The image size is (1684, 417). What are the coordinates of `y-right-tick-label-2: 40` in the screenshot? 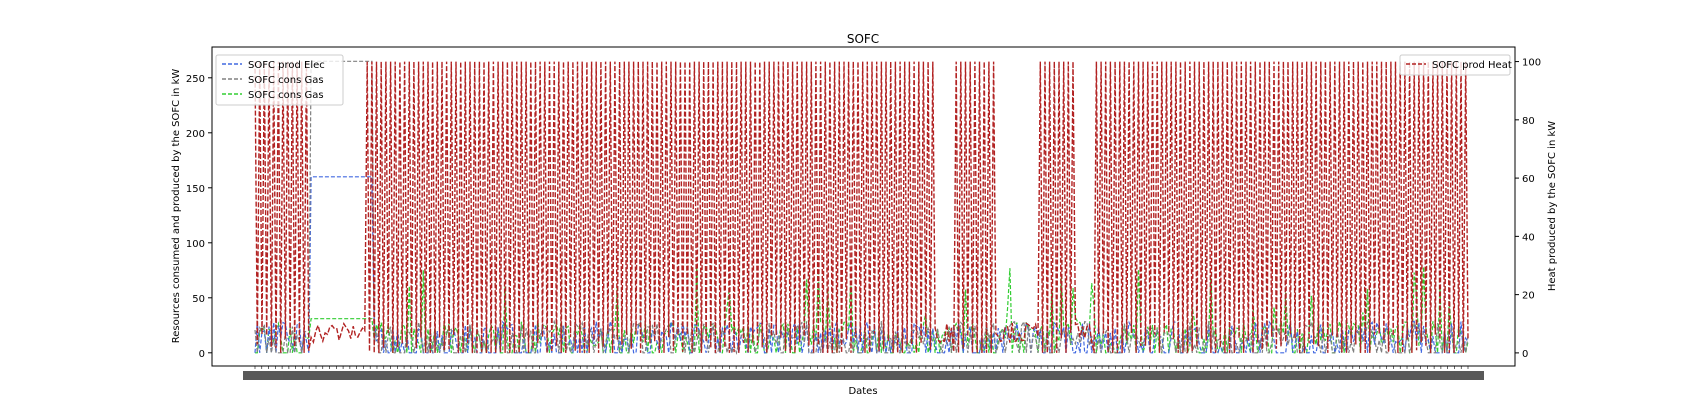 It's located at (1528, 237).